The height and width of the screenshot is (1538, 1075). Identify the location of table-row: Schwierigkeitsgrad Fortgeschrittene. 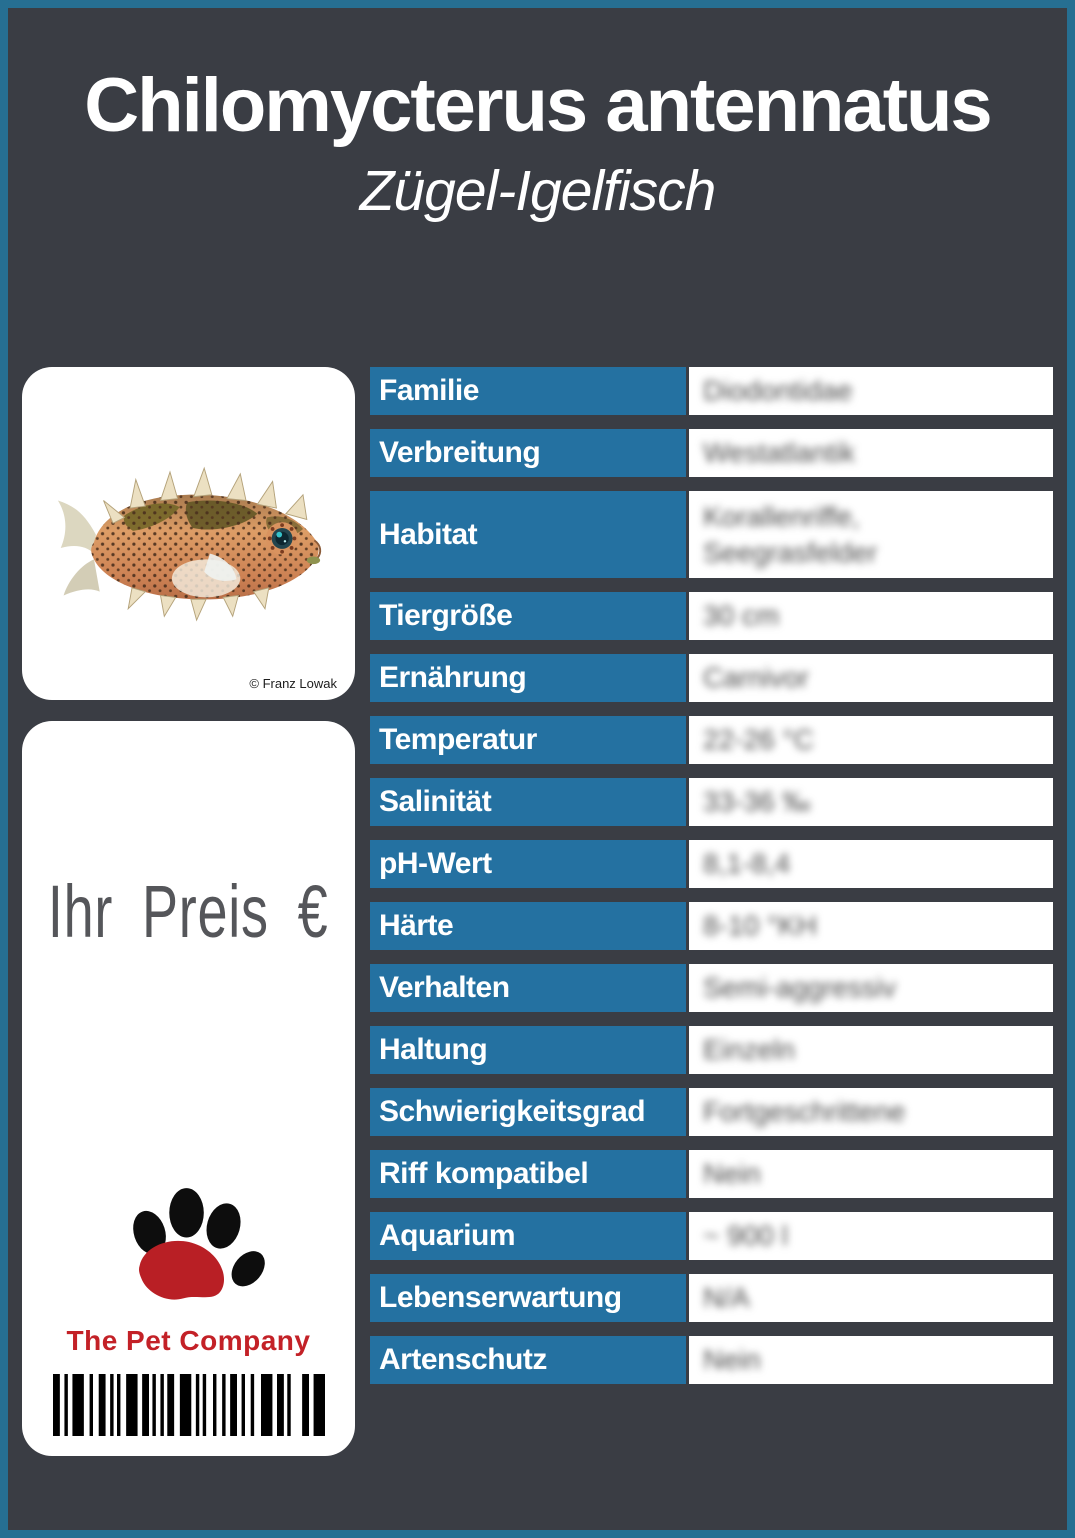
(711, 1112).